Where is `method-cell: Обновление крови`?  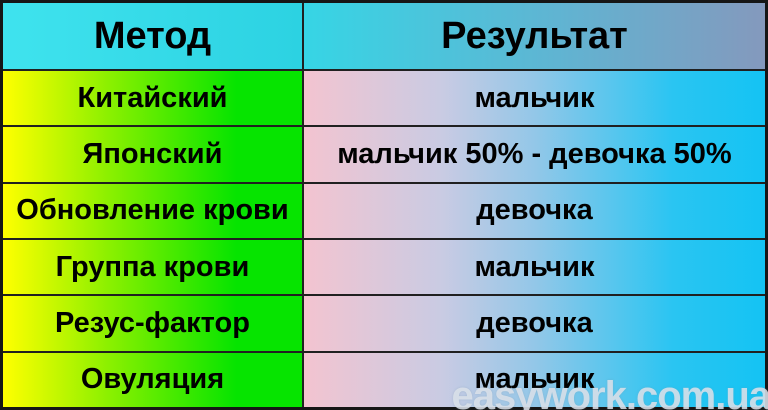 method-cell: Обновление крови is located at coordinates (153, 210).